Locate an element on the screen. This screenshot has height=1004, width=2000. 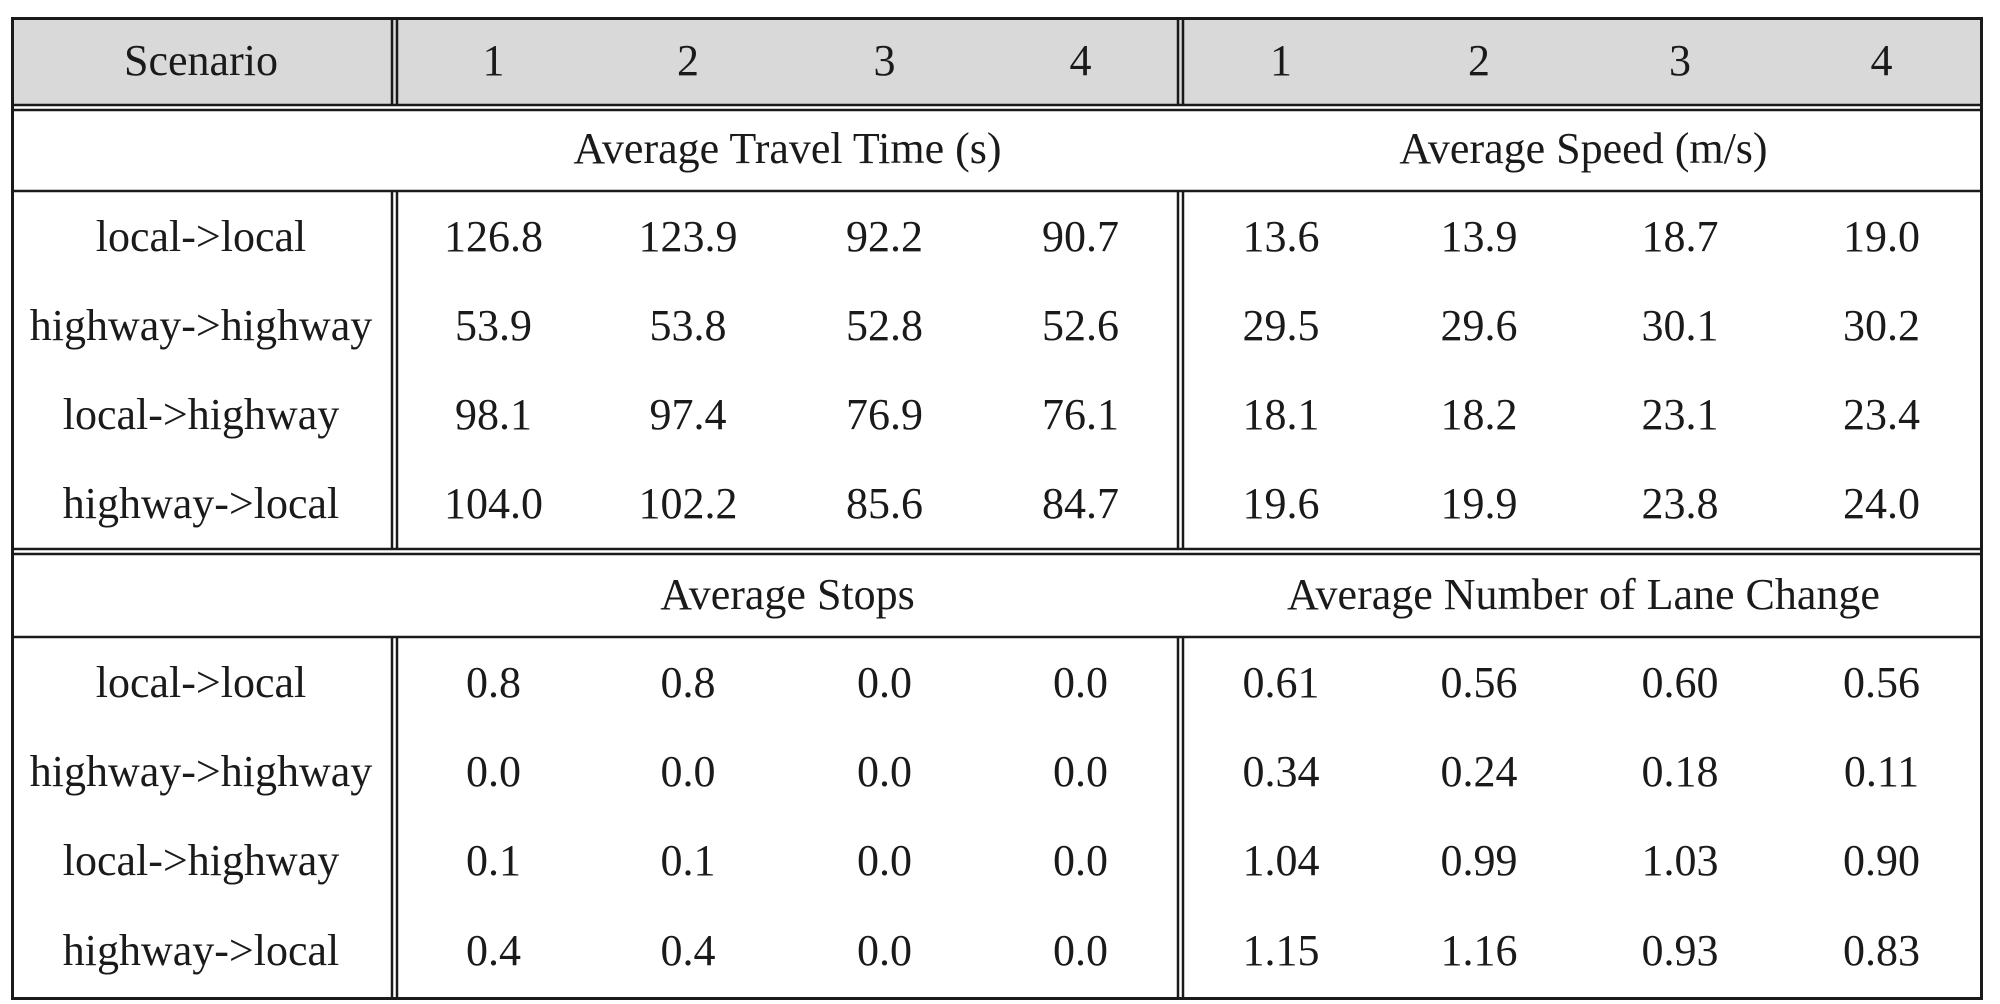
table-cell: 0.24 is located at coordinates (1479, 771).